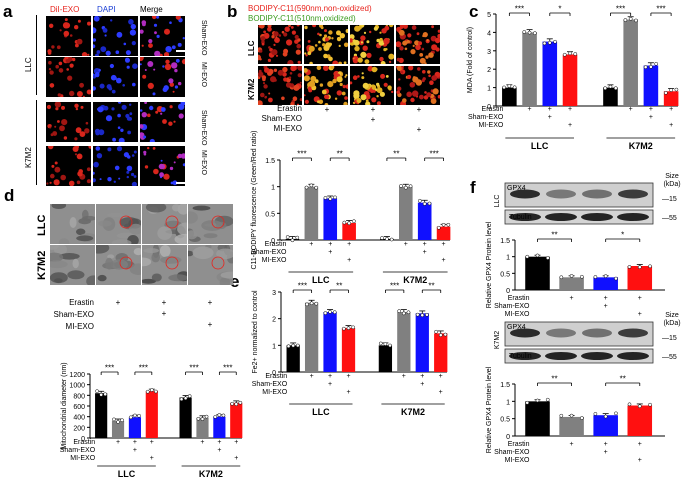 The image size is (691, 478). Describe the element at coordinates (109, 368) in the screenshot. I see `d2-sig0-label: ***` at that location.